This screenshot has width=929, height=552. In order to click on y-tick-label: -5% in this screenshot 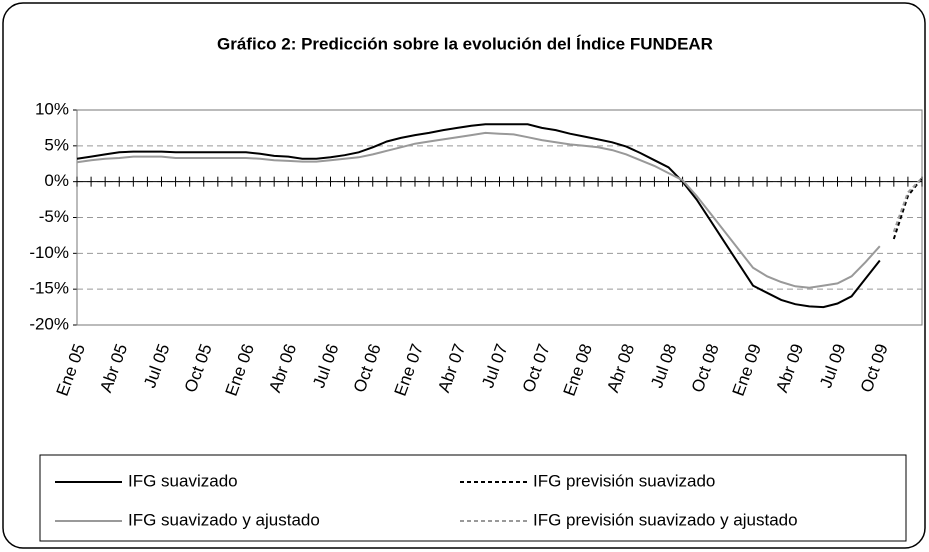, I will do `click(54, 216)`.